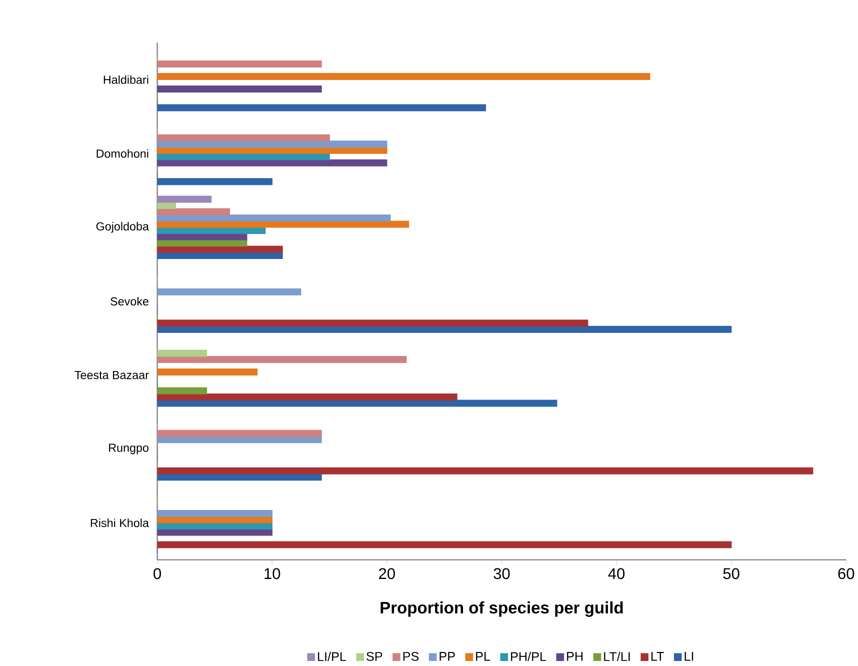 The width and height of the screenshot is (858, 666). What do you see at coordinates (502, 573) in the screenshot?
I see `x-tick-label: 30` at bounding box center [502, 573].